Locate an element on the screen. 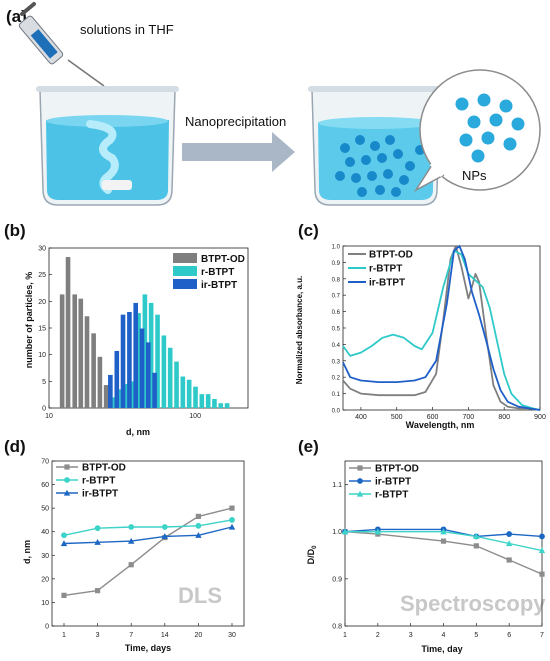 This screenshot has width=550, height=661. chart-e-ylabel-main: D/D is located at coordinates (311, 556).